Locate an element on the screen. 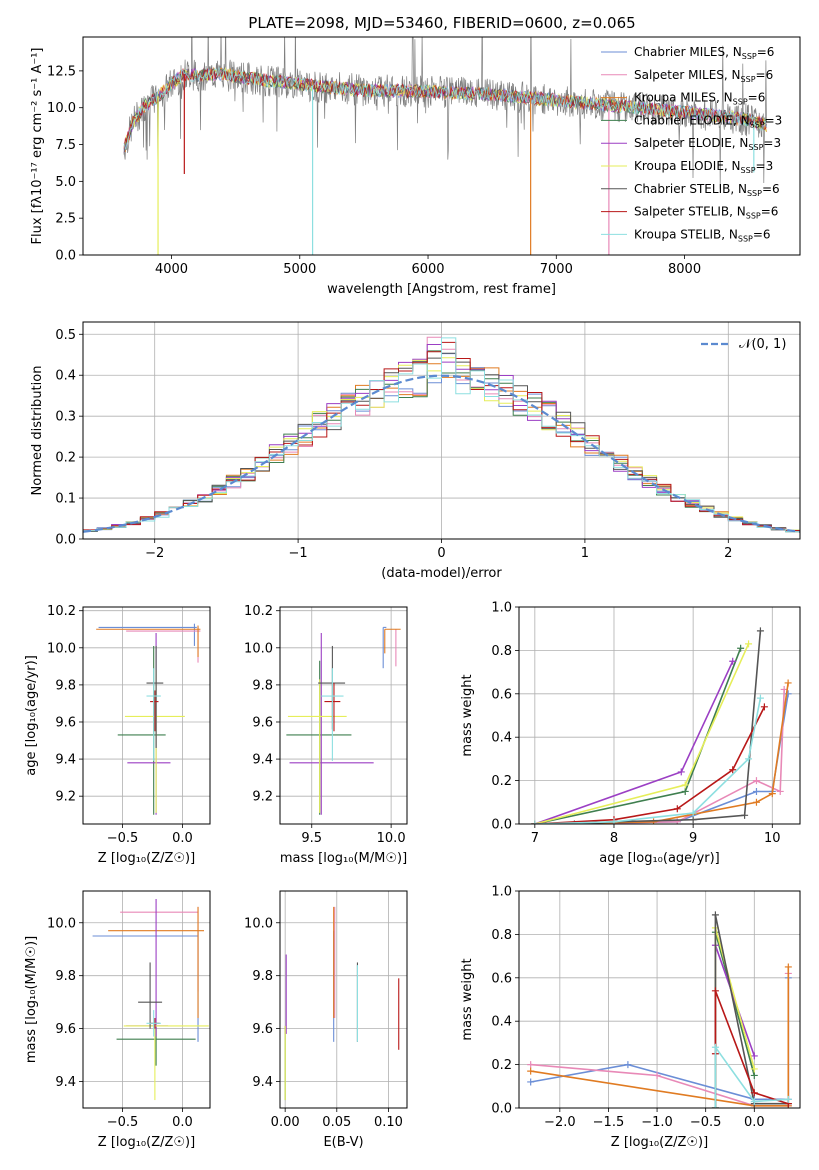 The image size is (819, 1170). y-tick-label: 5.0 is located at coordinates (65, 182).